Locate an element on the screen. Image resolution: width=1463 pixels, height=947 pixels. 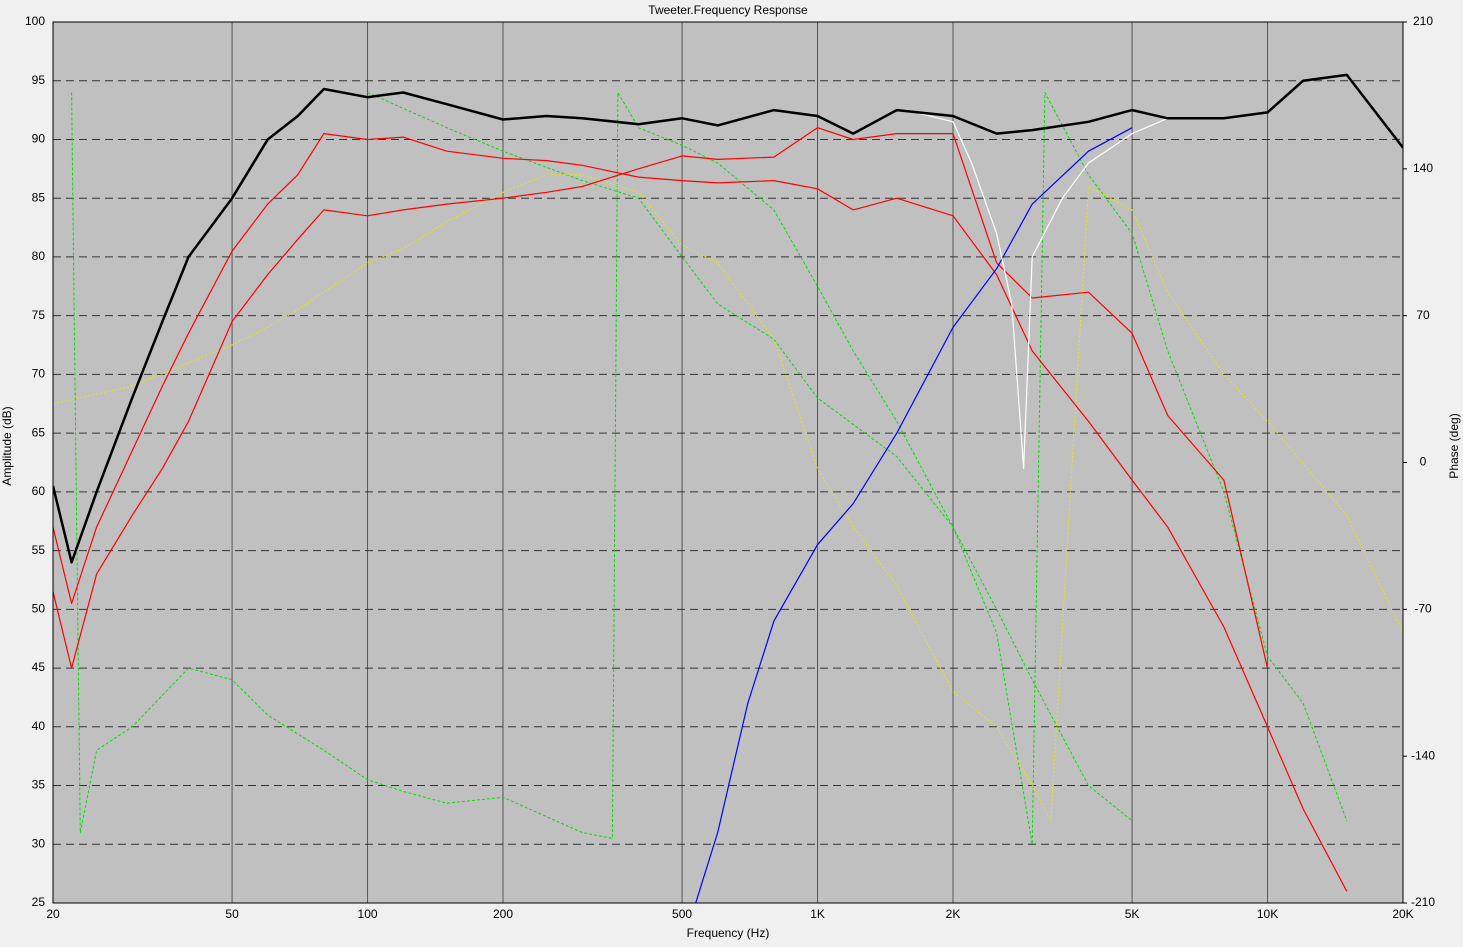
y-tick-label: 80 is located at coordinates (39, 256).